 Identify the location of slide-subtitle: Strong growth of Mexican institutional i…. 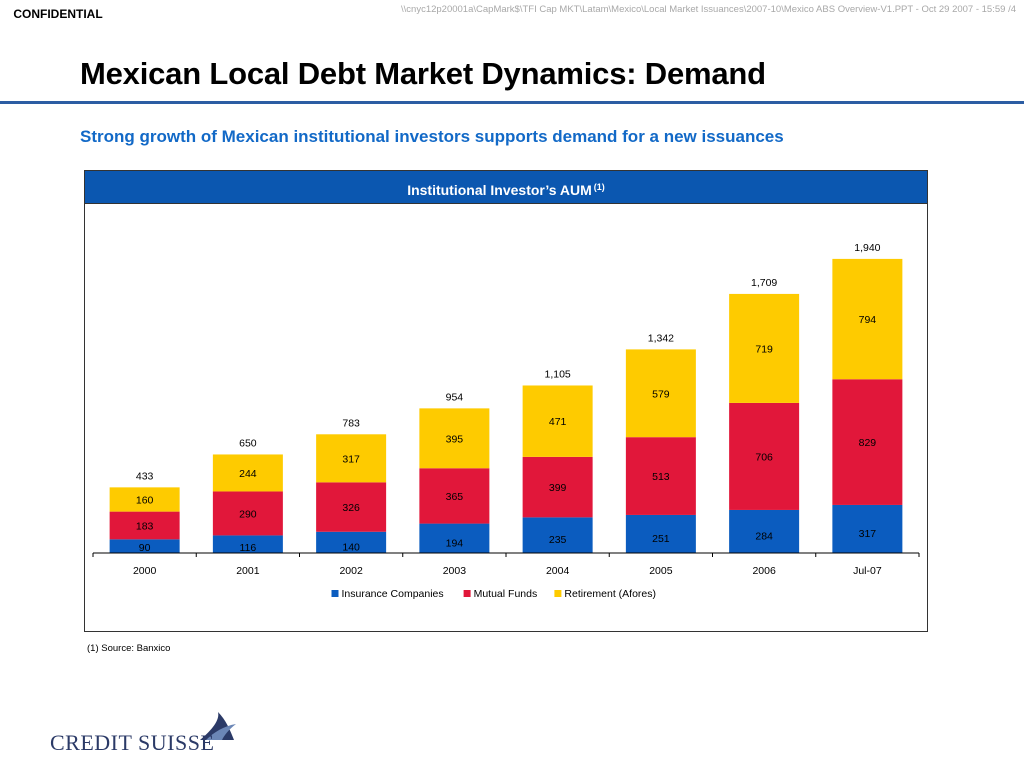
(432, 136).